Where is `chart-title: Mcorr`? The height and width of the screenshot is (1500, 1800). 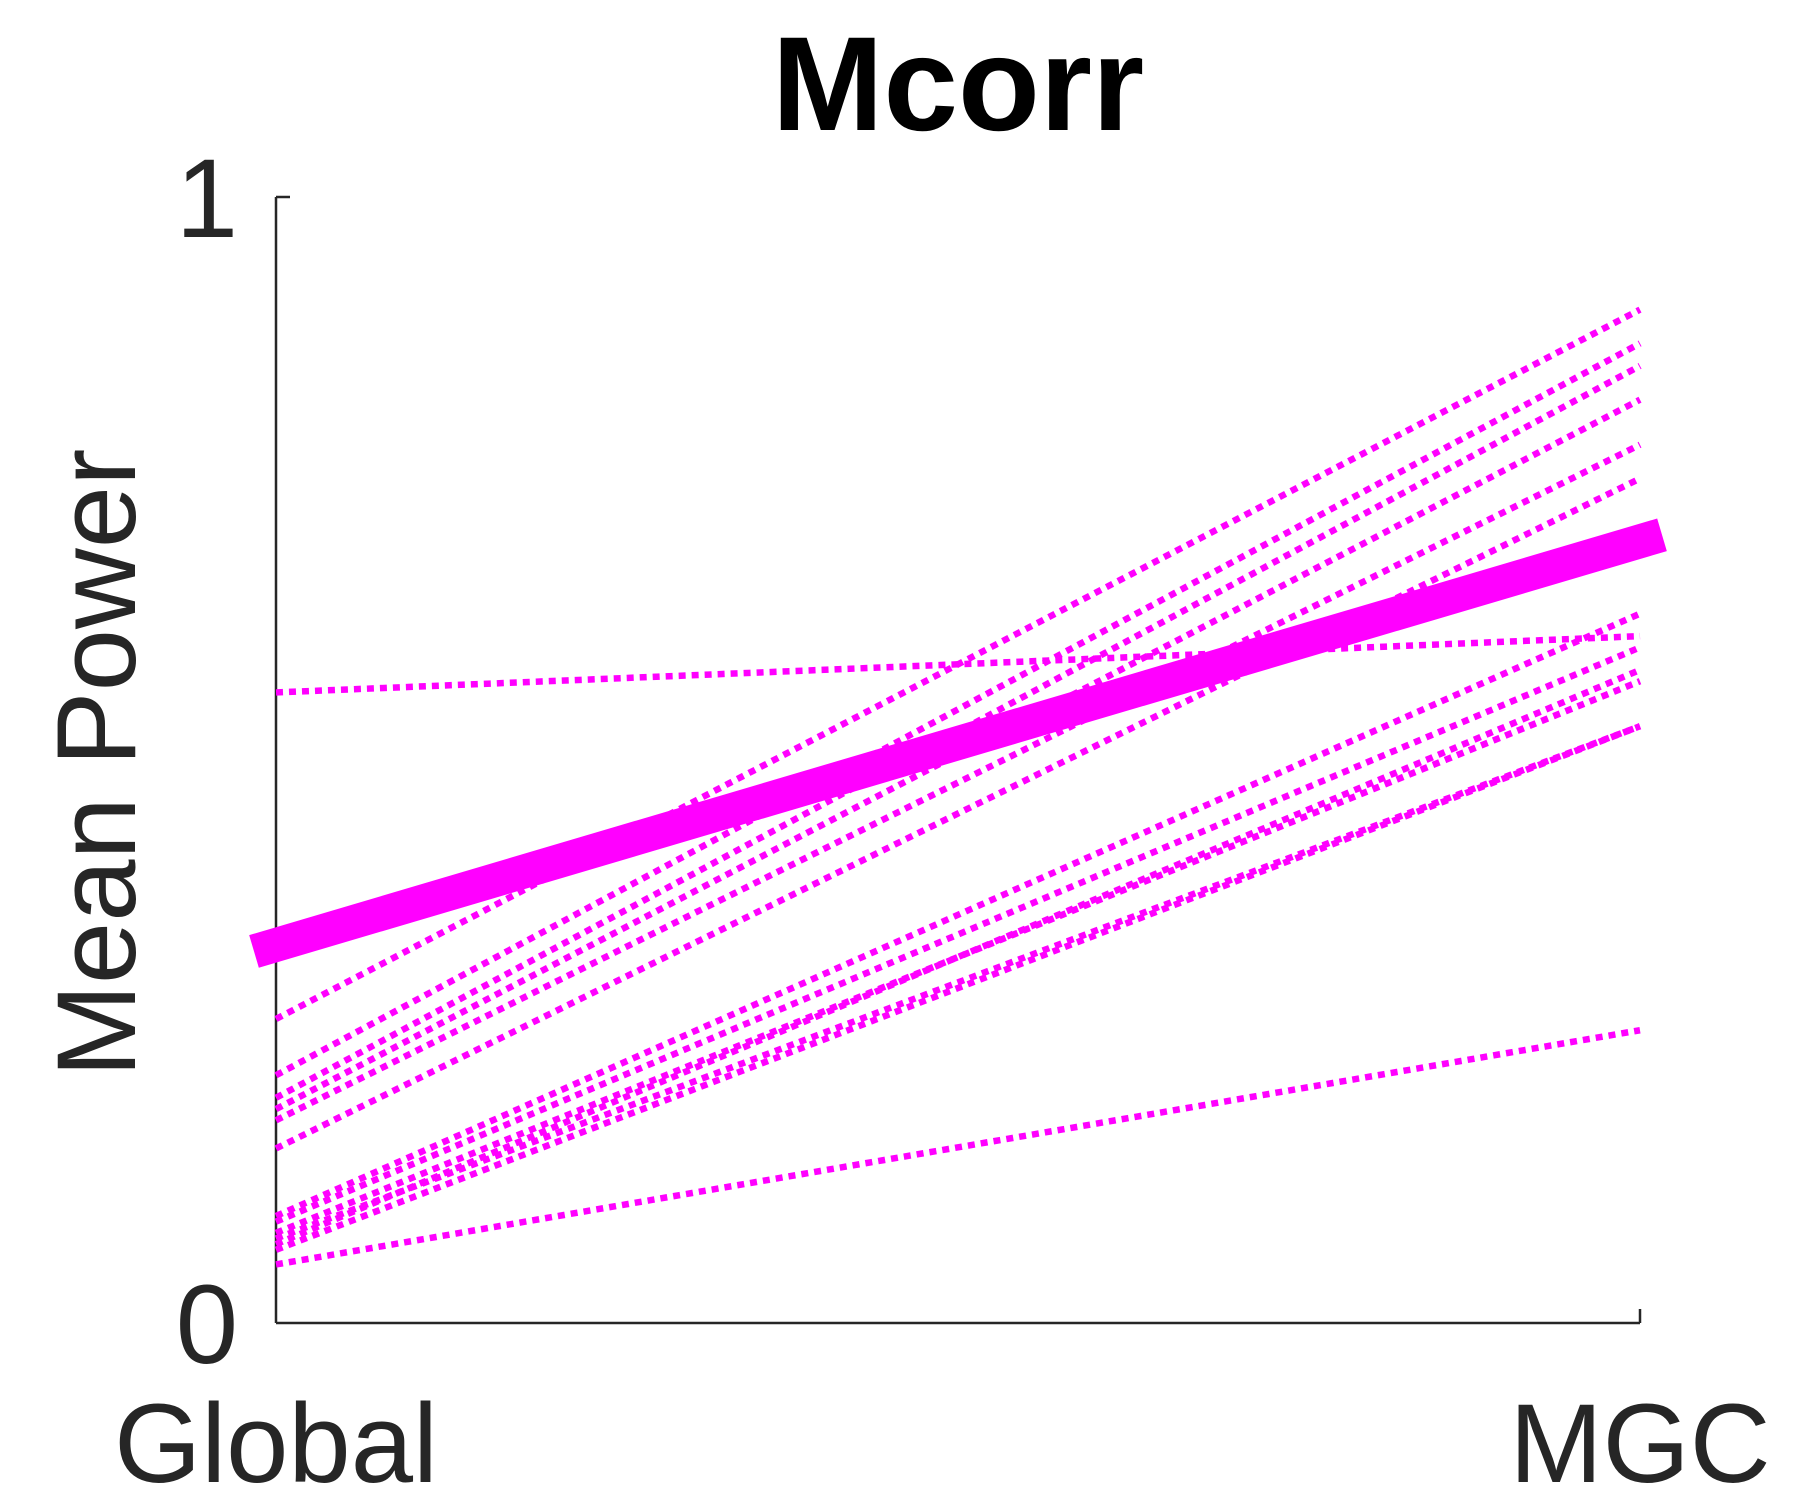
chart-title: Mcorr is located at coordinates (958, 84).